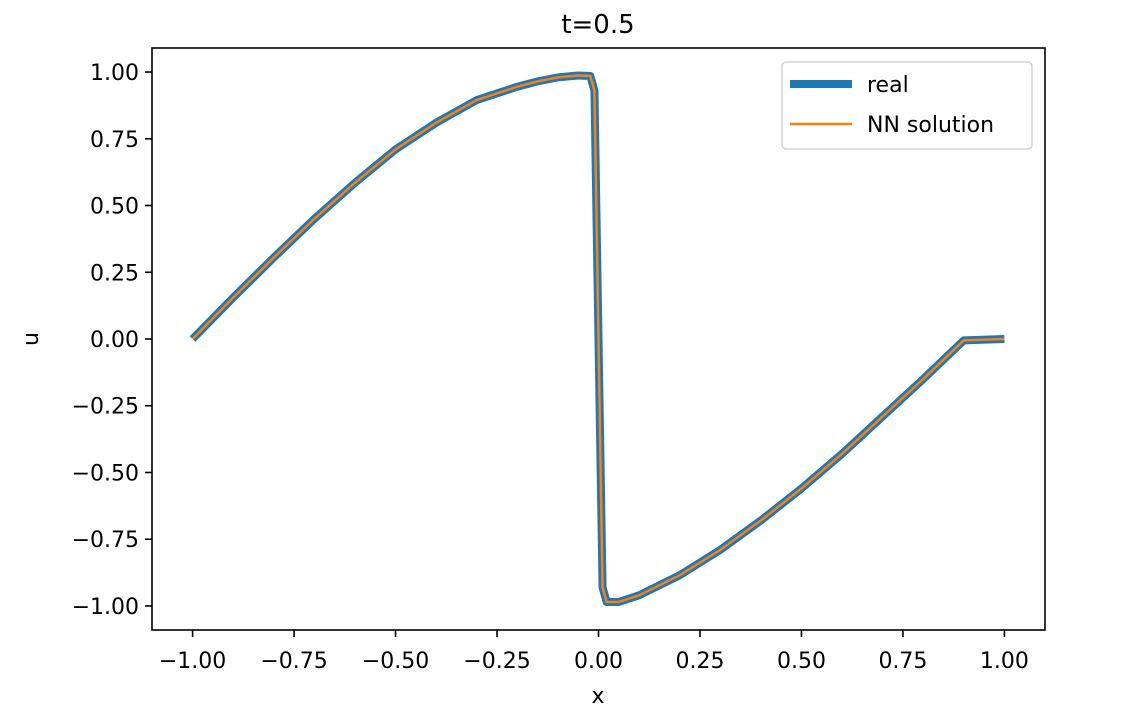 This screenshot has width=1146, height=716. I want to click on chart-title: t=0.5, so click(597, 25).